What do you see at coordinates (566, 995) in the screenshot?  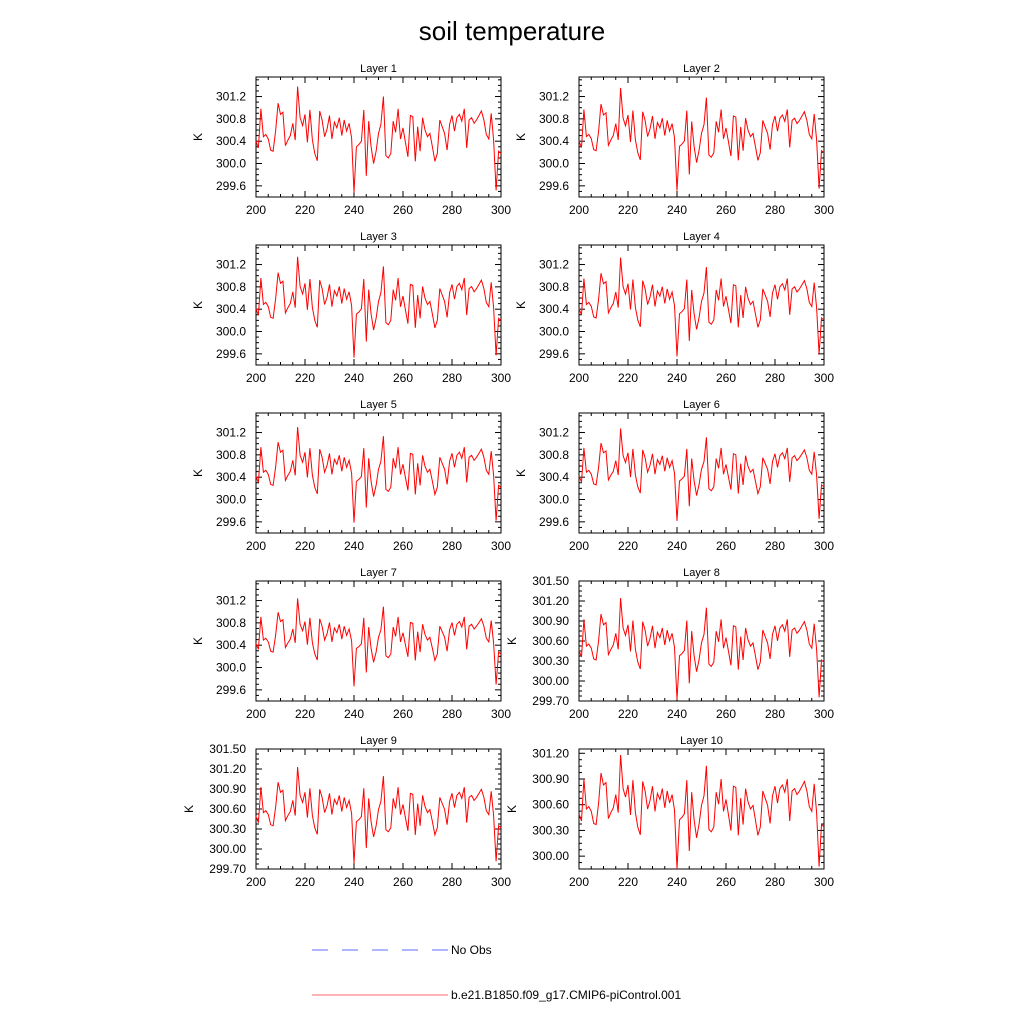 I see `legend-model-label: b.e21.B1850.f09_g17.CMIP6-piControl.001` at bounding box center [566, 995].